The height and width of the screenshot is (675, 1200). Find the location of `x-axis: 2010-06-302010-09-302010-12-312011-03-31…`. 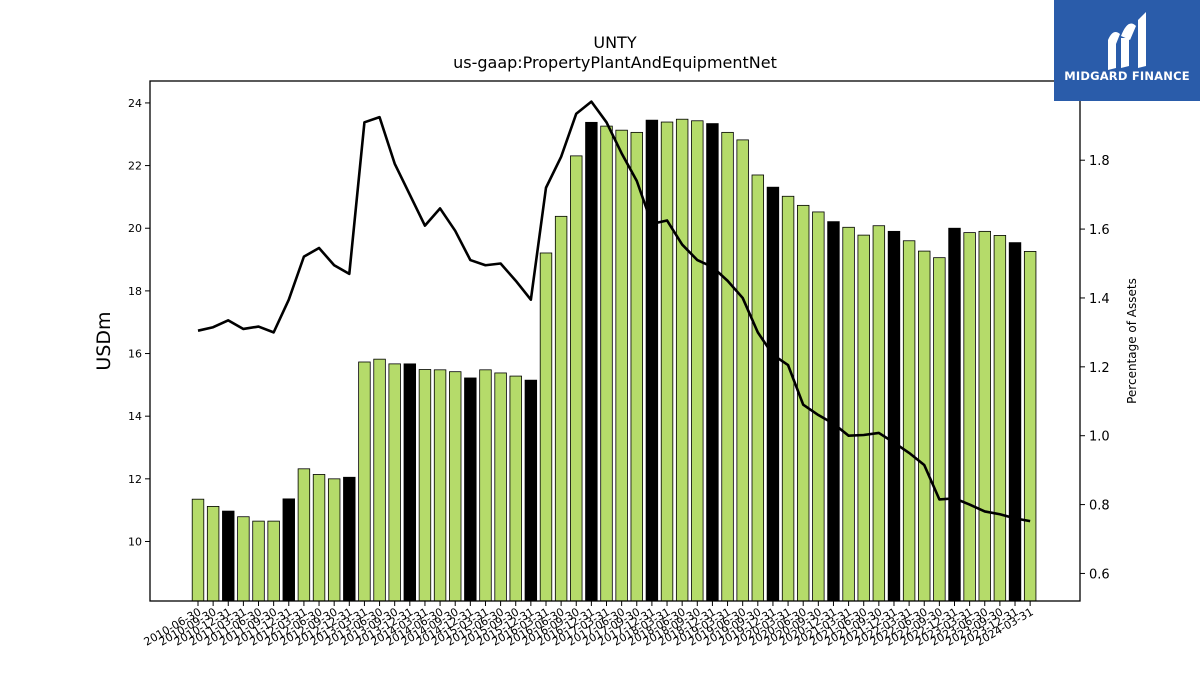

x-axis: 2010-06-302010-09-302010-12-312011-03-31… is located at coordinates (589, 625).